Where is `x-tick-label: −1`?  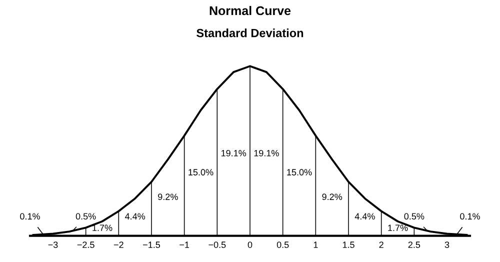 x-tick-label: −1 is located at coordinates (185, 245).